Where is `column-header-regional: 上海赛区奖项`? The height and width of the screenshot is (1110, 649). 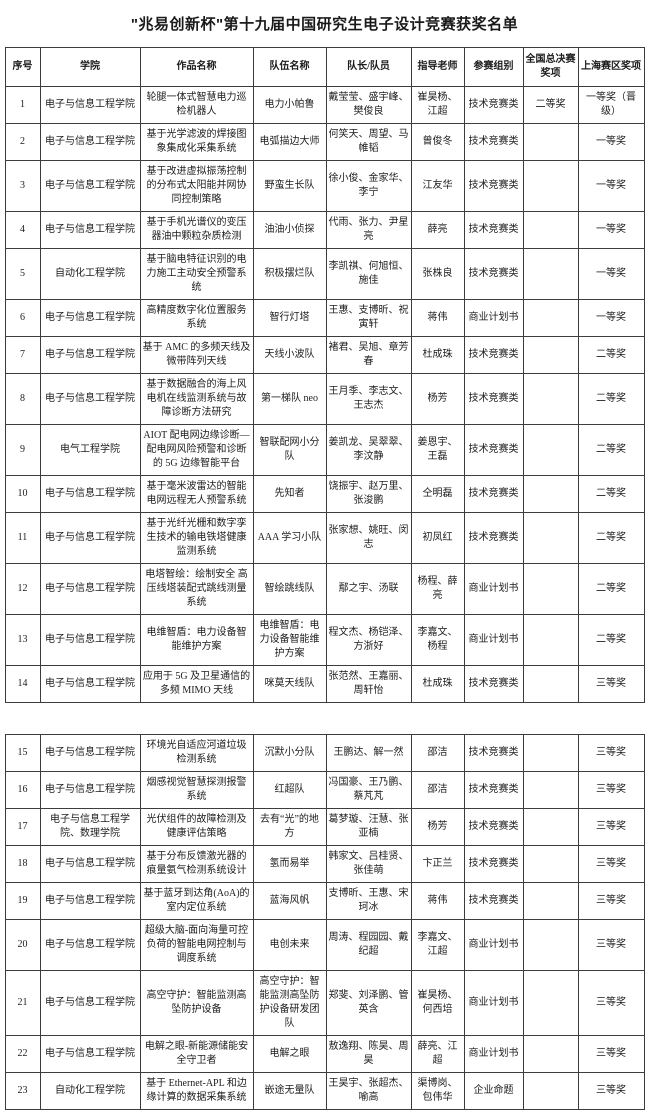
column-header-regional: 上海赛区奖项 is located at coordinates (611, 67).